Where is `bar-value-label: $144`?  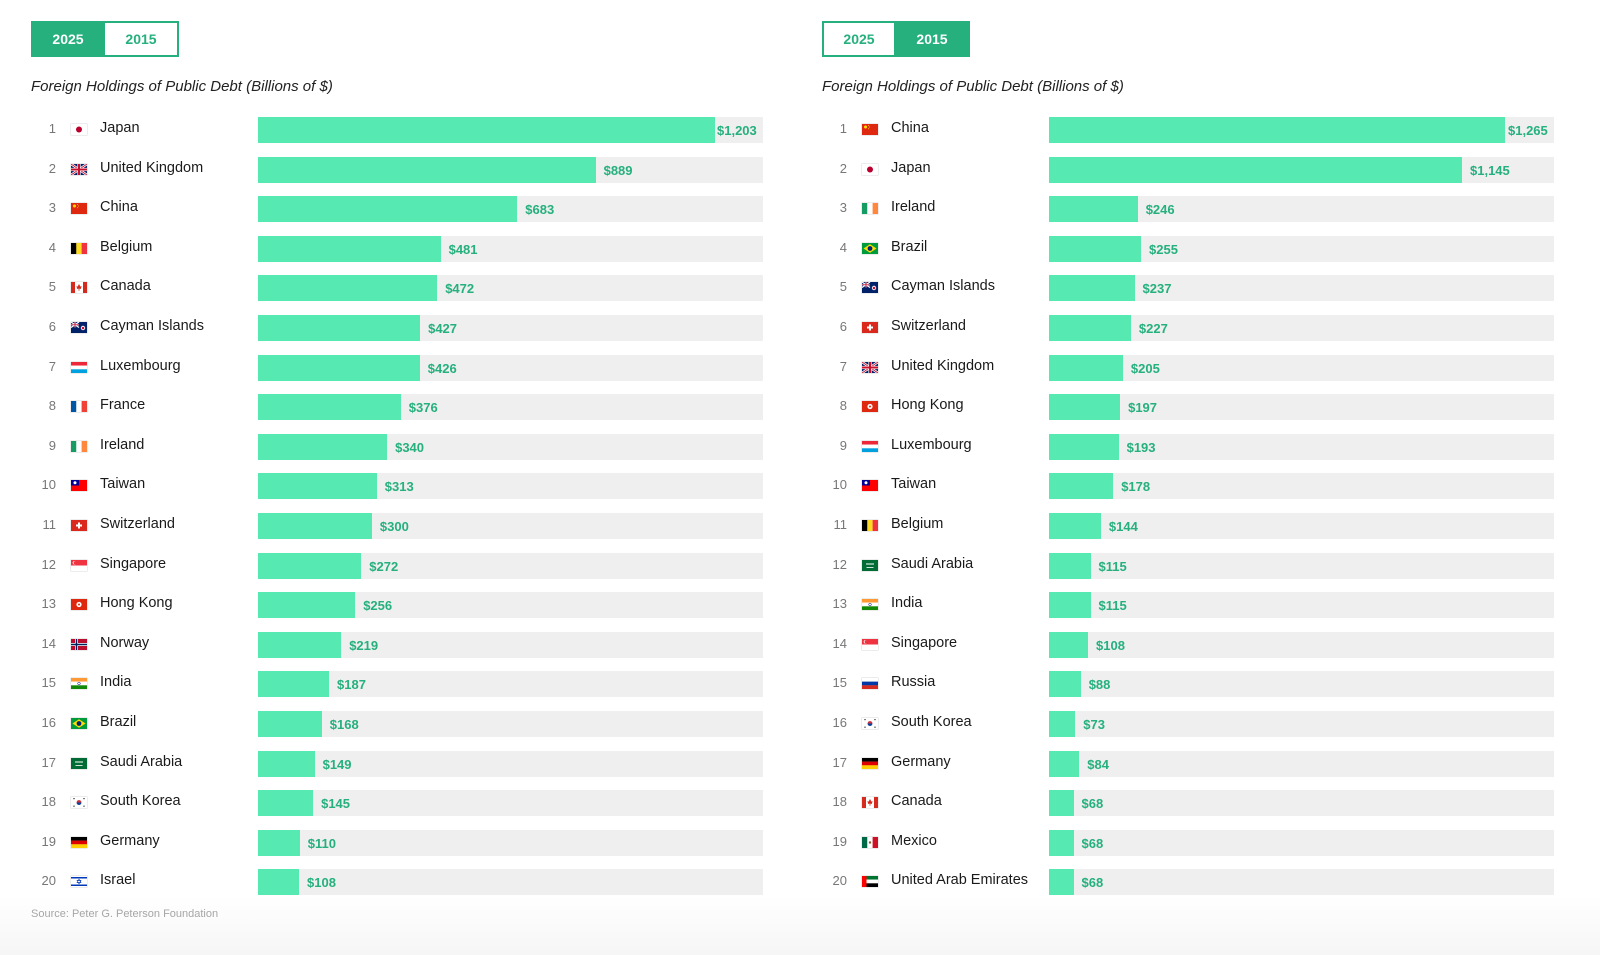 bar-value-label: $144 is located at coordinates (1123, 526).